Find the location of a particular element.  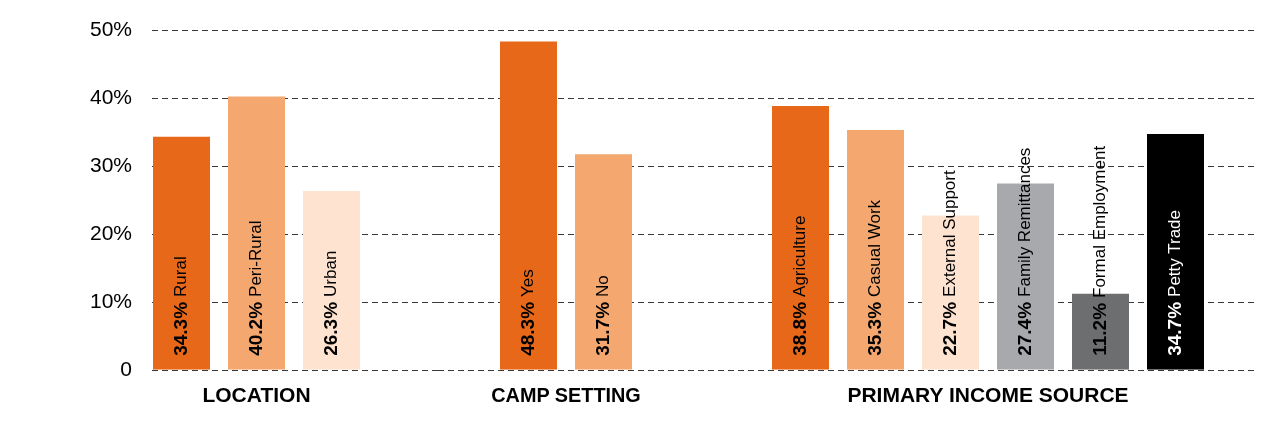

data-label: 27.4% is located at coordinates (1024, 328).